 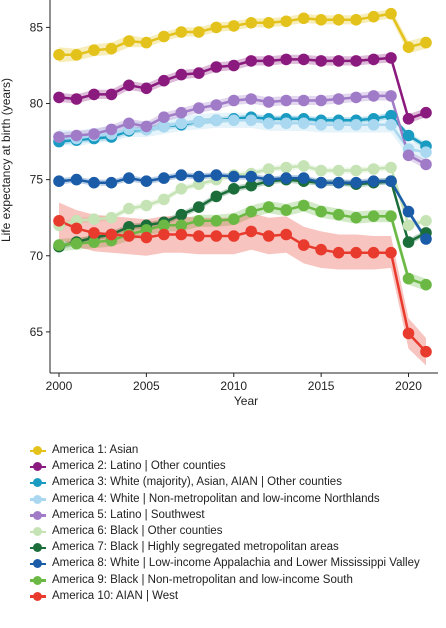 What do you see at coordinates (146, 386) in the screenshot?
I see `x-tick-label: 2005` at bounding box center [146, 386].